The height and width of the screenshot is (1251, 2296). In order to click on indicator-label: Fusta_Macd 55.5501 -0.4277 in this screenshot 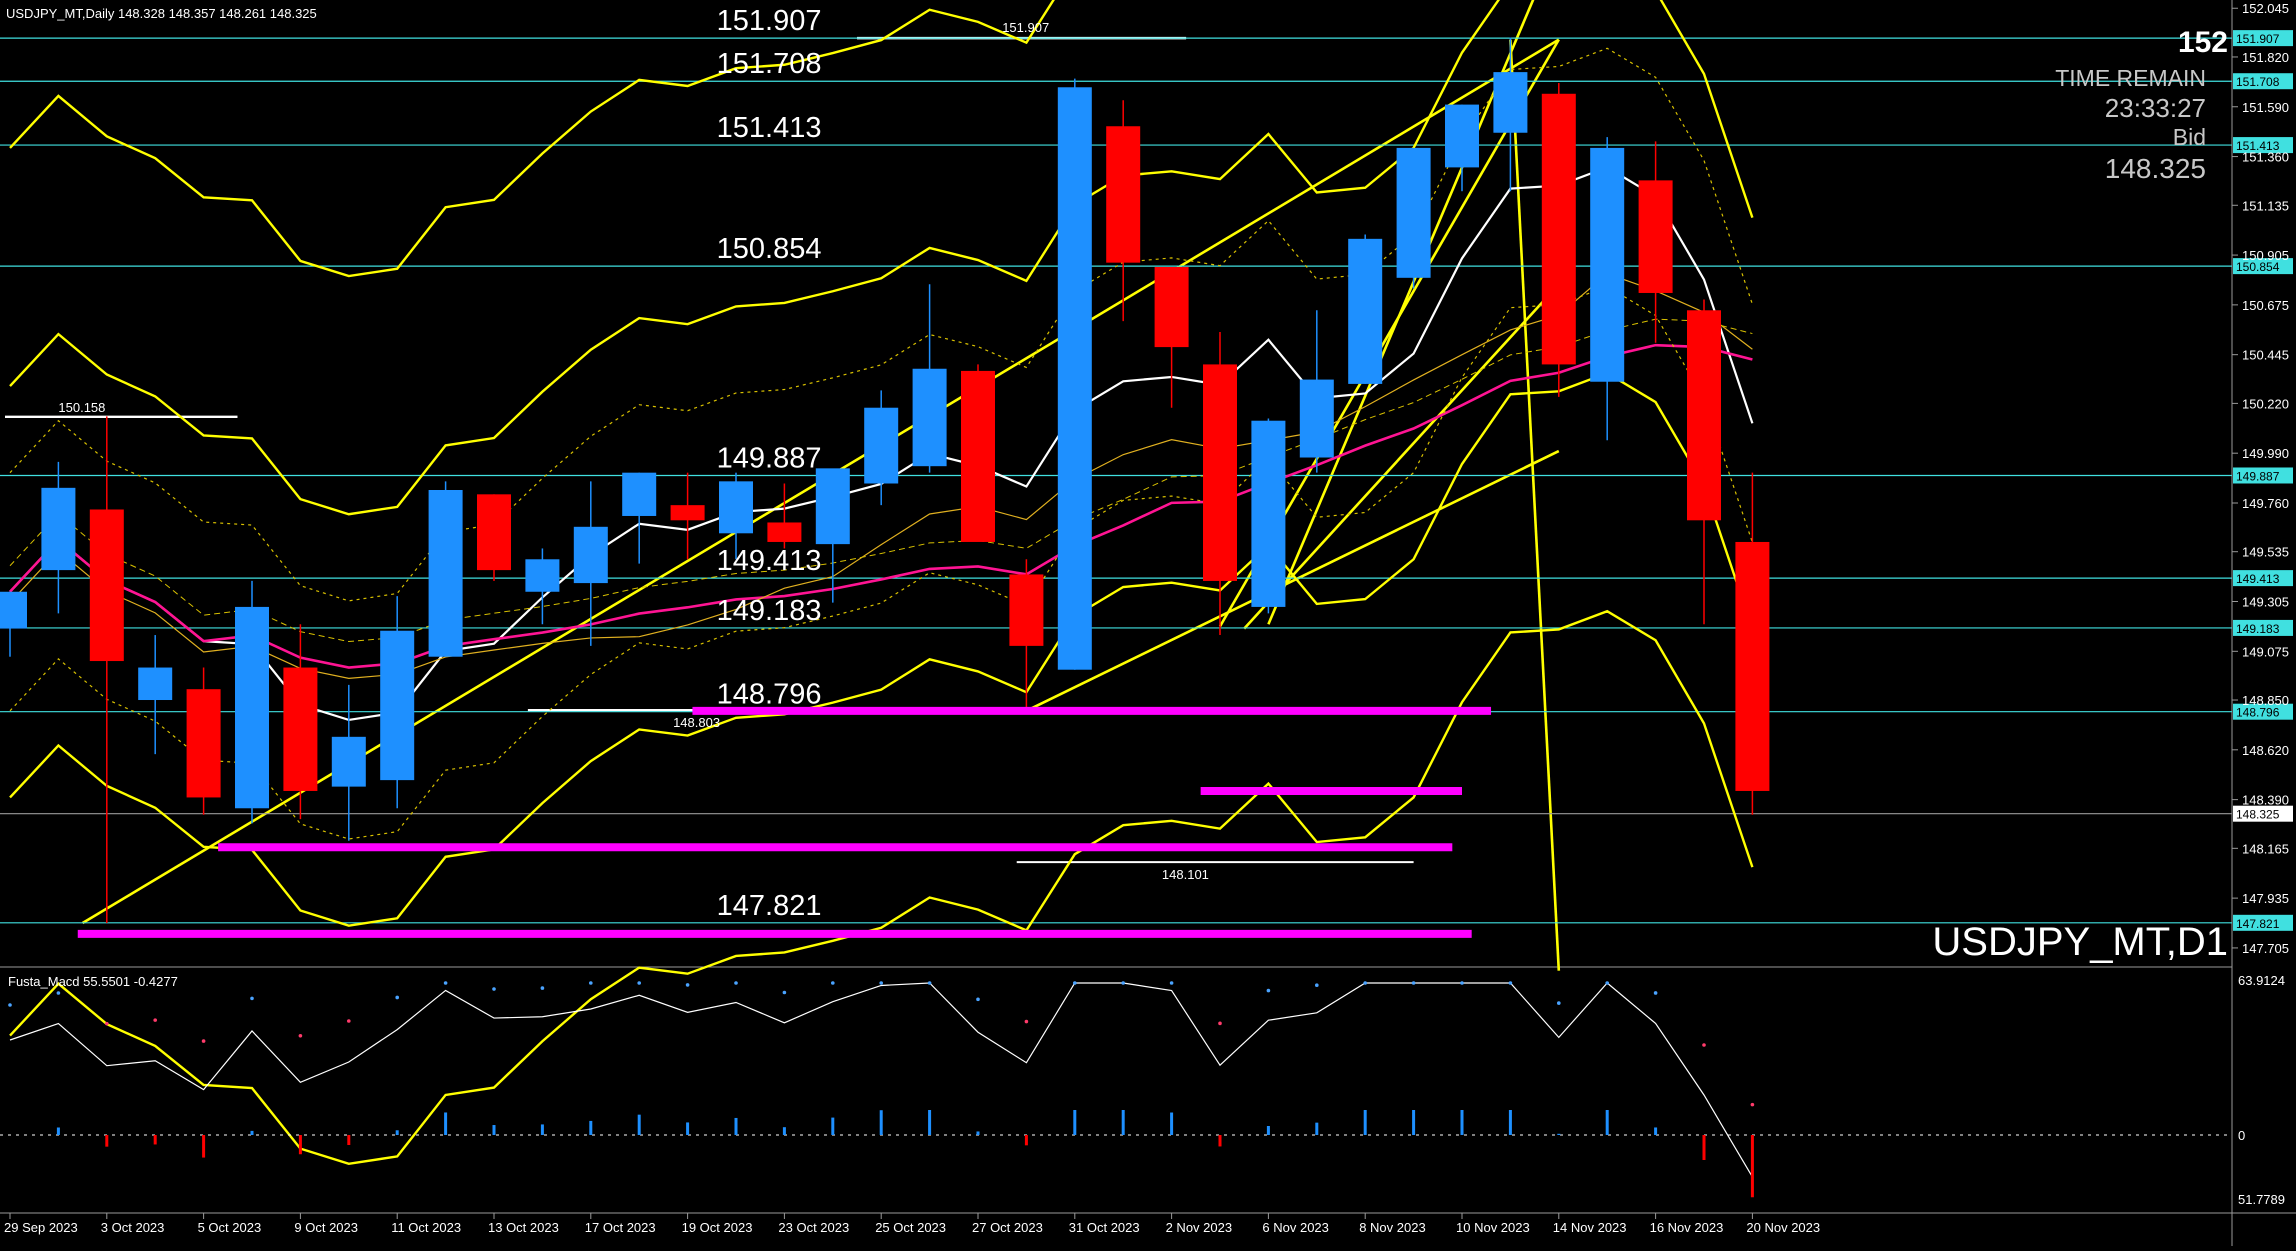, I will do `click(93, 981)`.